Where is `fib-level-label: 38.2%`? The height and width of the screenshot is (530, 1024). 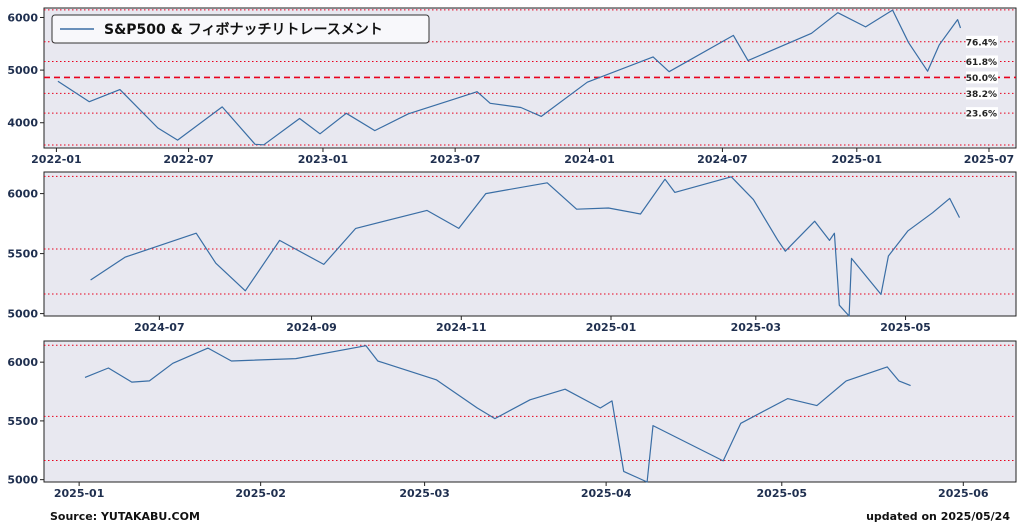
fib-level-label: 38.2% is located at coordinates (981, 95).